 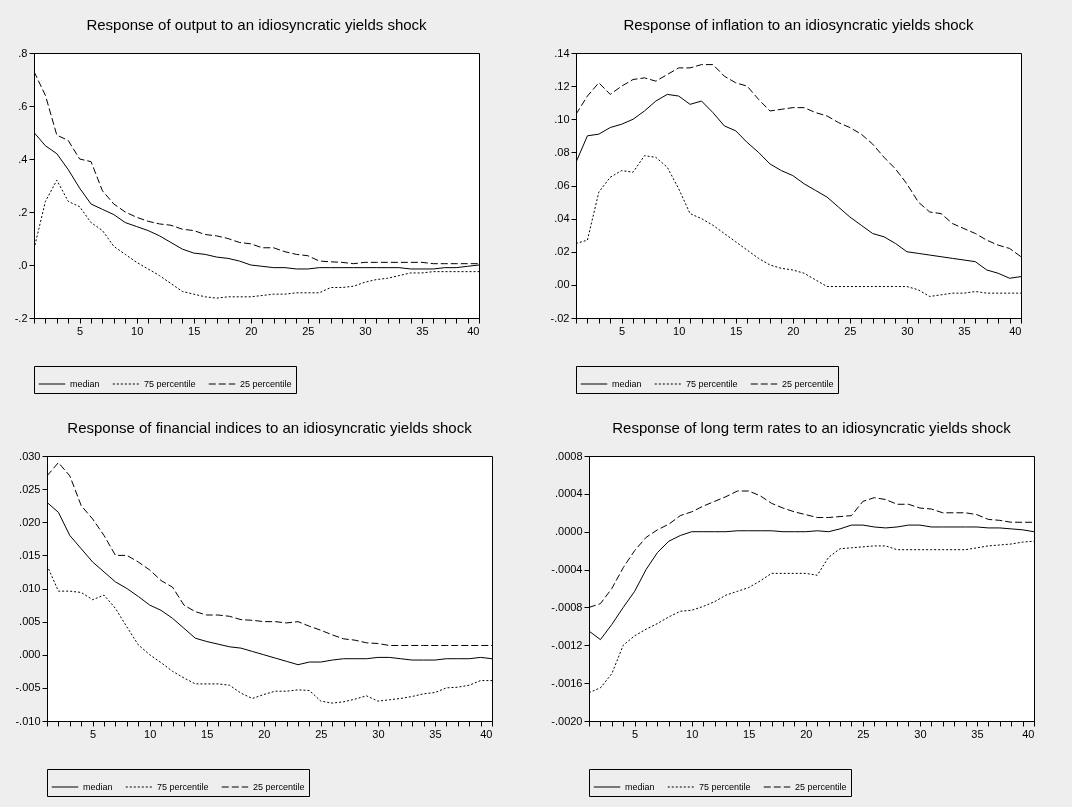 I want to click on y-tick-label: .000, so click(x=30, y=654).